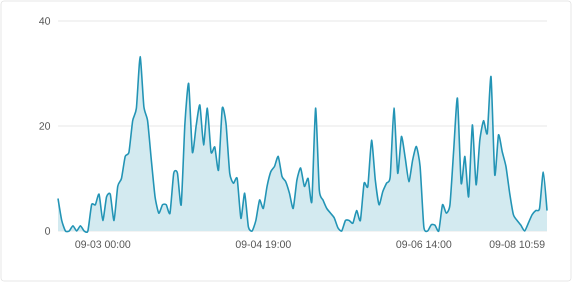 Image resolution: width=572 pixels, height=282 pixels. I want to click on x-tick-label: 09-04 19:00, so click(263, 244).